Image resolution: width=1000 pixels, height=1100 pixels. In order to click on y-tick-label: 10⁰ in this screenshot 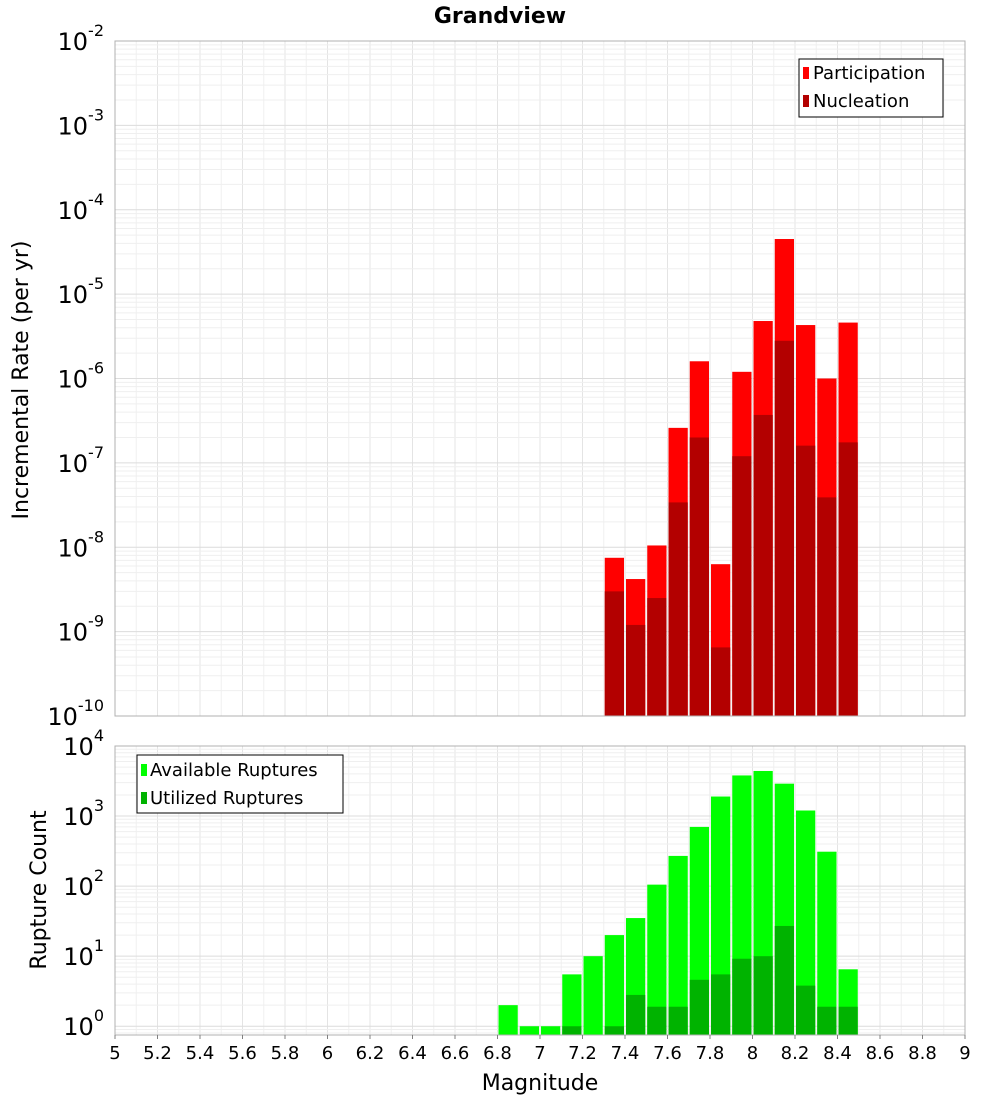, I will do `click(83, 1023)`.